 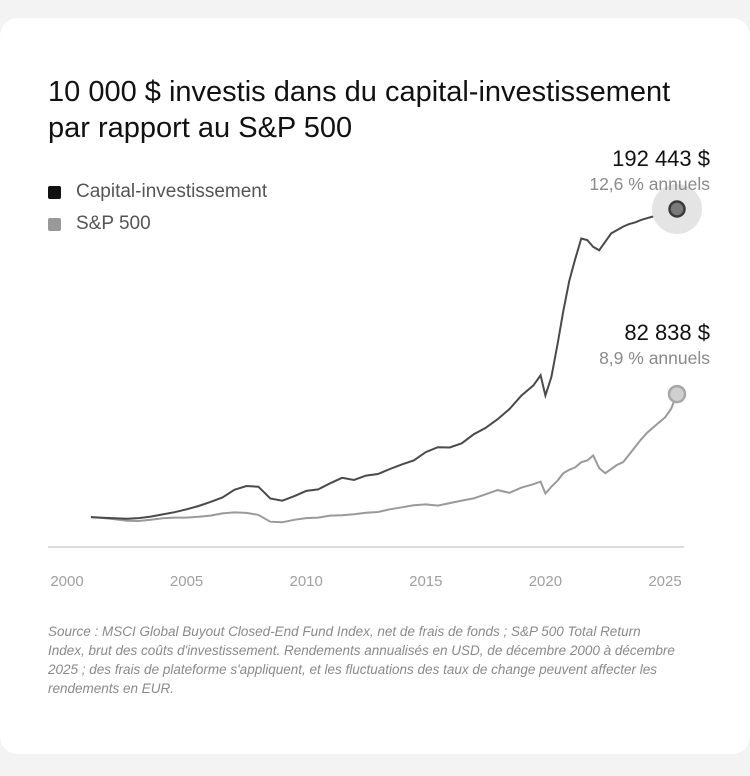 What do you see at coordinates (677, 209) in the screenshot?
I see `end-point-pe` at bounding box center [677, 209].